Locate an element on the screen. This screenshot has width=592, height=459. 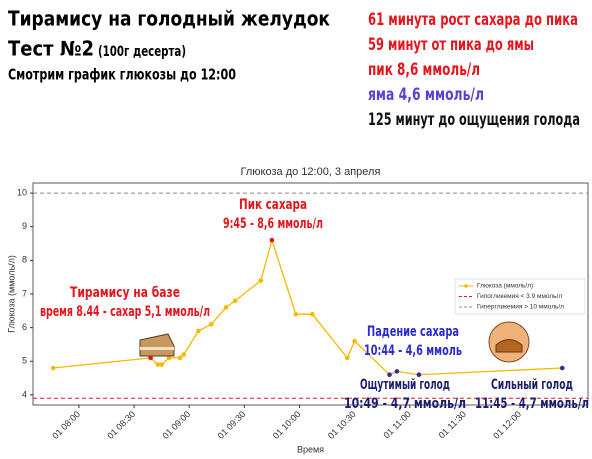
test-note: (100г десерта) is located at coordinates (142, 52).